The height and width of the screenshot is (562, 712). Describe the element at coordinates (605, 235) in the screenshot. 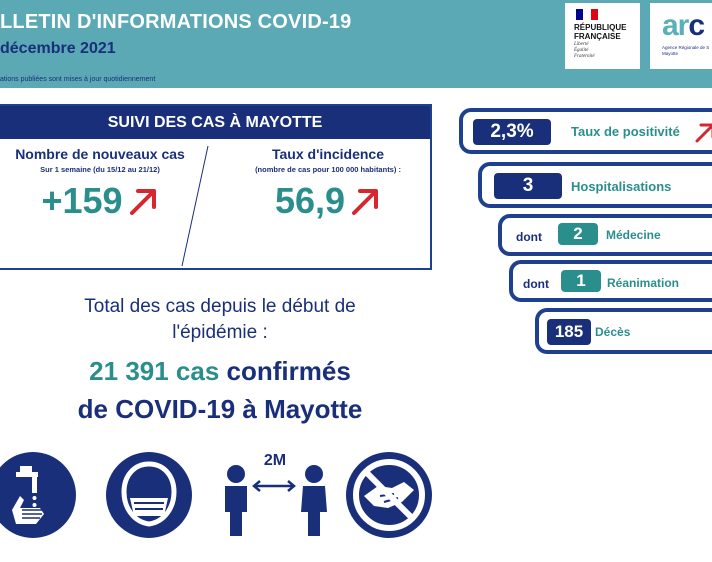

I see `medecine-stat: dont 2 Médecine` at that location.